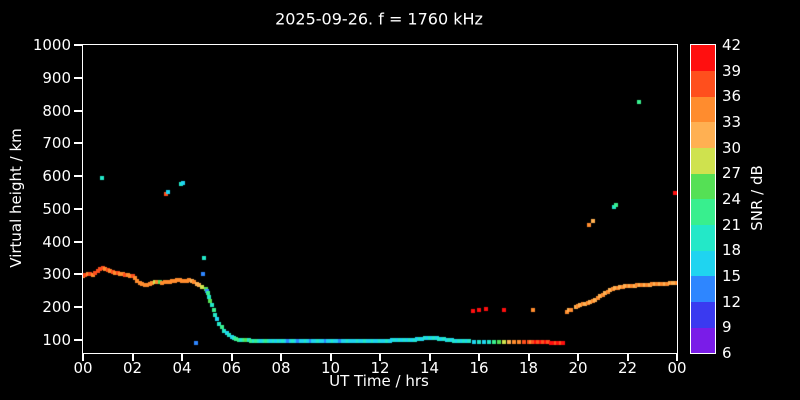 The width and height of the screenshot is (800, 400). Describe the element at coordinates (56, 176) in the screenshot. I see `y-tick-label: 600` at that location.